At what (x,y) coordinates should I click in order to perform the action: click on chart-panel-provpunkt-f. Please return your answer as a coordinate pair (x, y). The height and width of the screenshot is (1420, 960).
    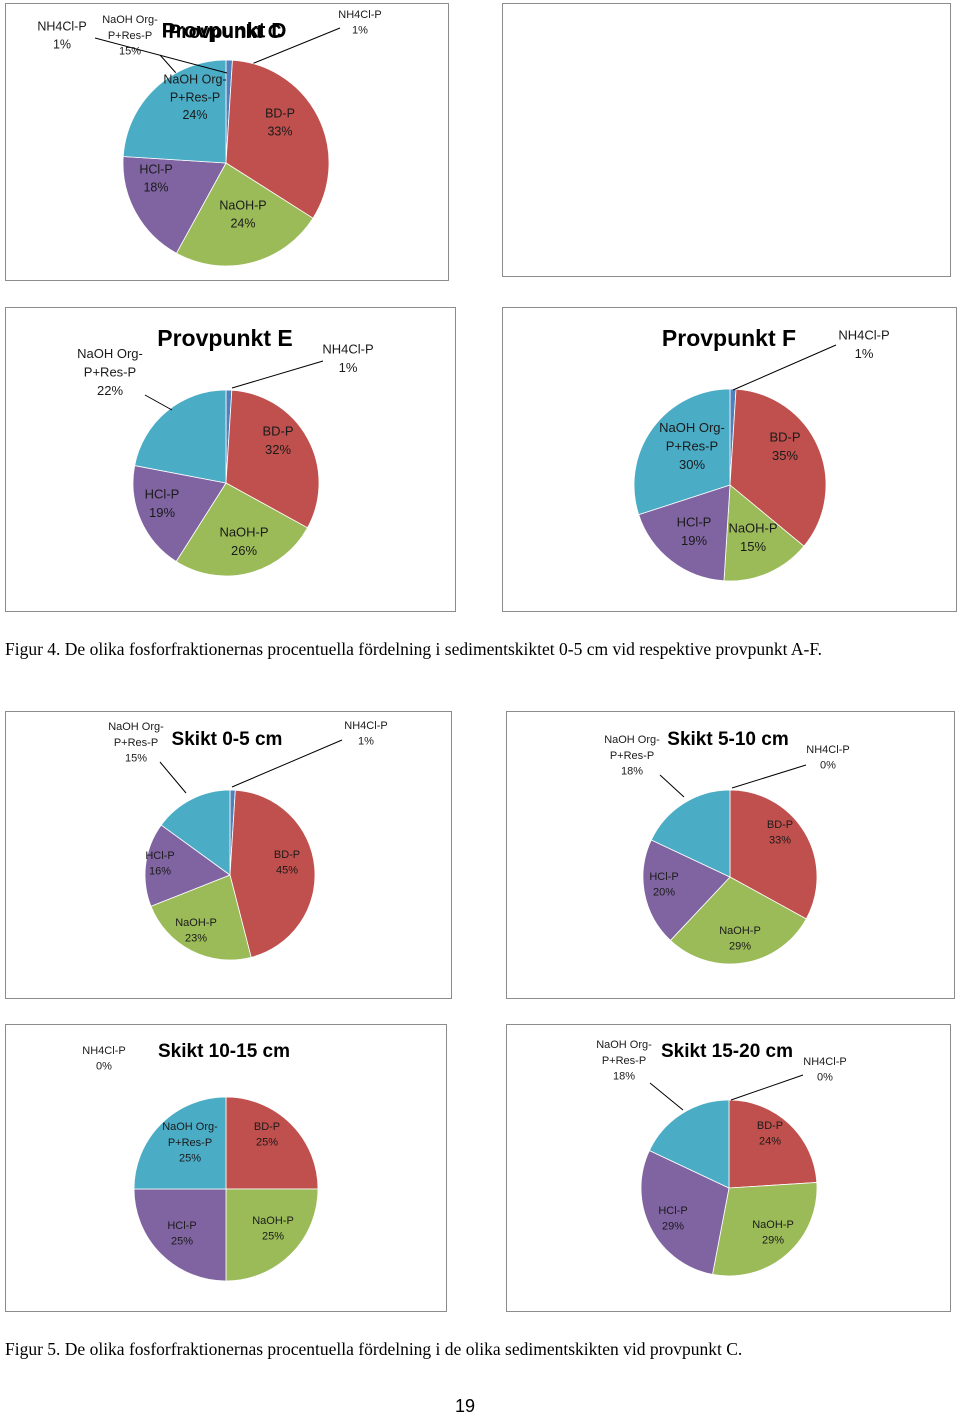
    Looking at the image, I should click on (729, 459).